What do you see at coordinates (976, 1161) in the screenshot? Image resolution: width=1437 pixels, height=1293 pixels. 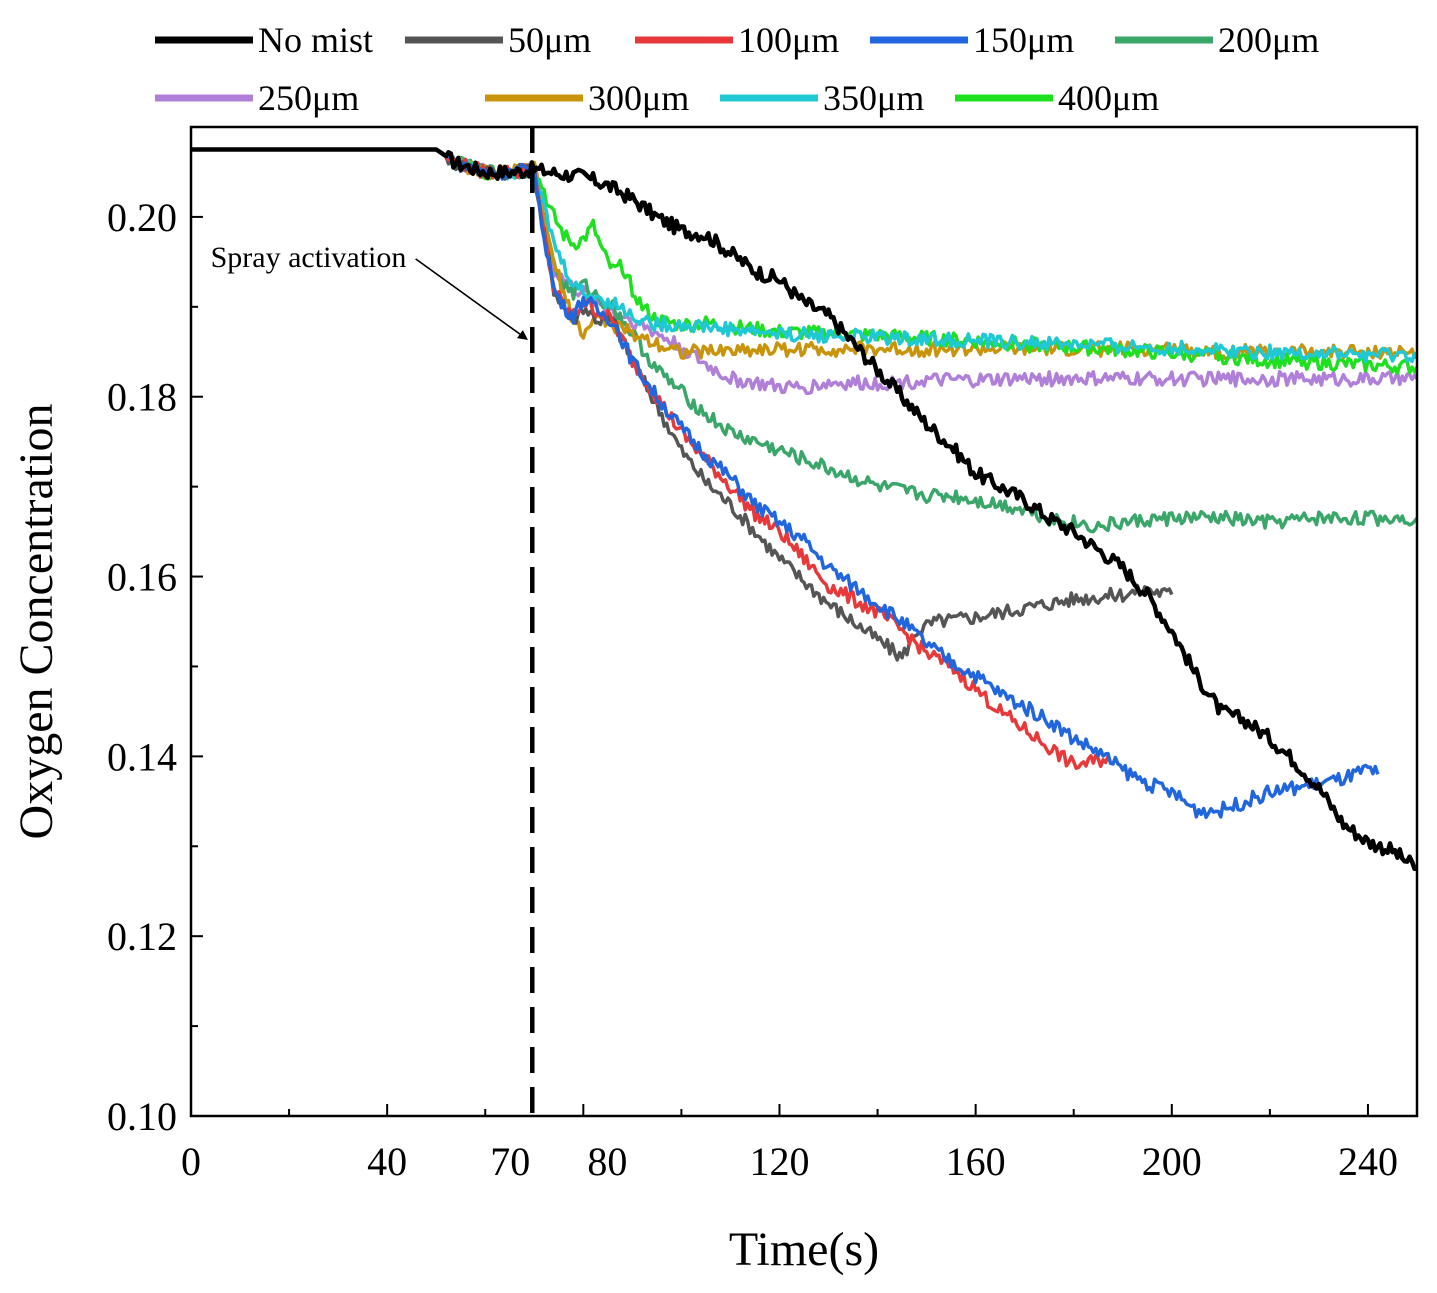 I see `x-tick-label: 160` at bounding box center [976, 1161].